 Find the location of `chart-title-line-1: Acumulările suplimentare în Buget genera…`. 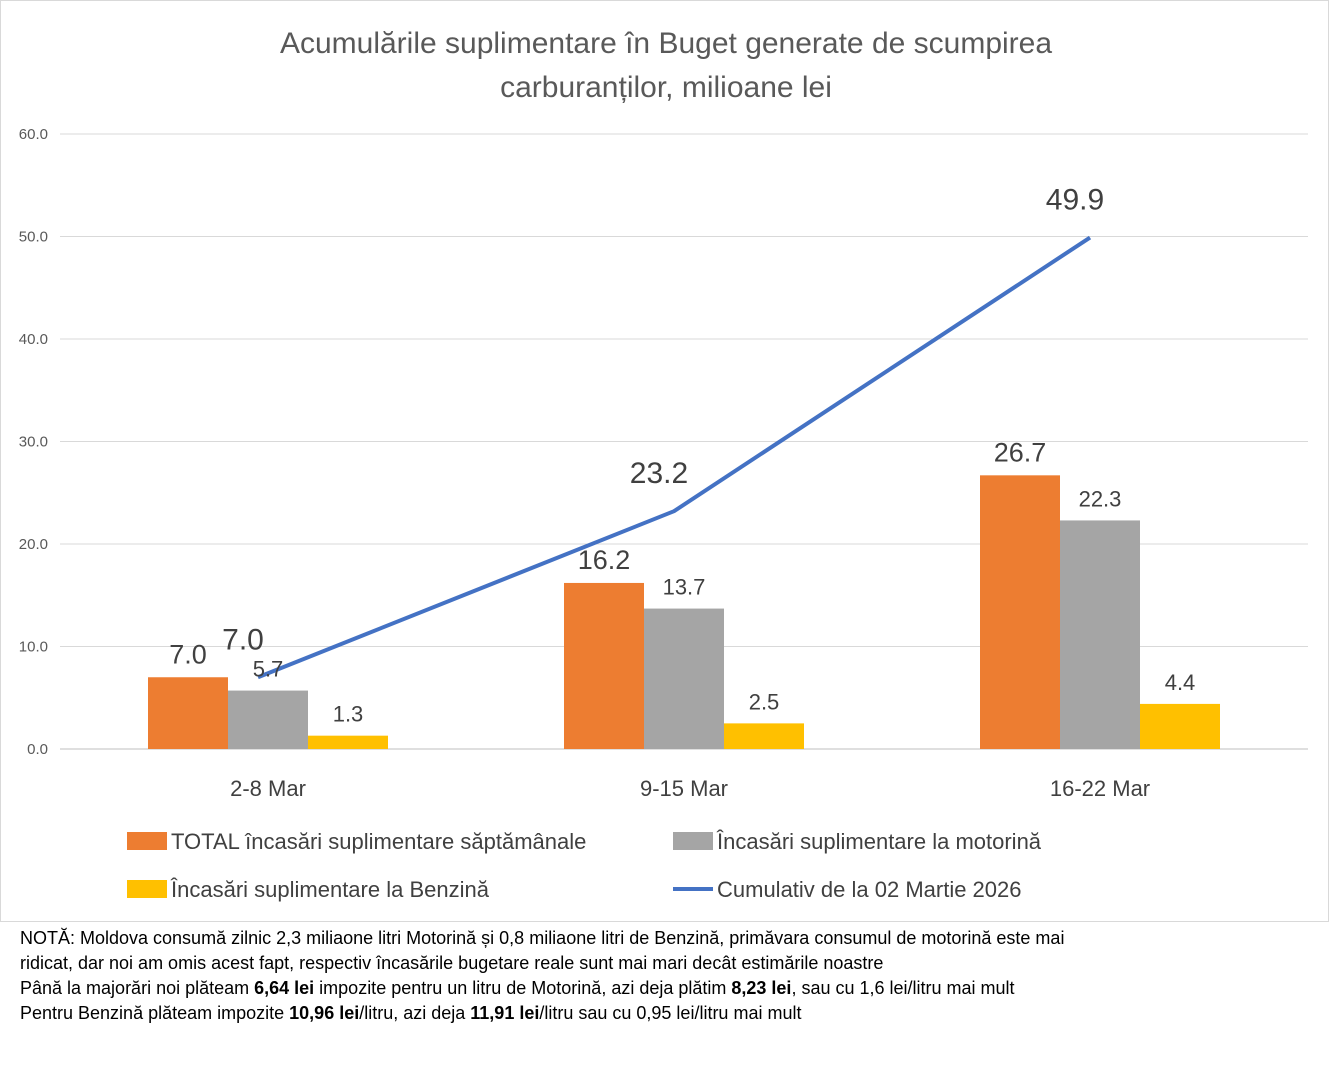

chart-title-line-1: Acumulările suplimentare în Buget genera… is located at coordinates (666, 43).